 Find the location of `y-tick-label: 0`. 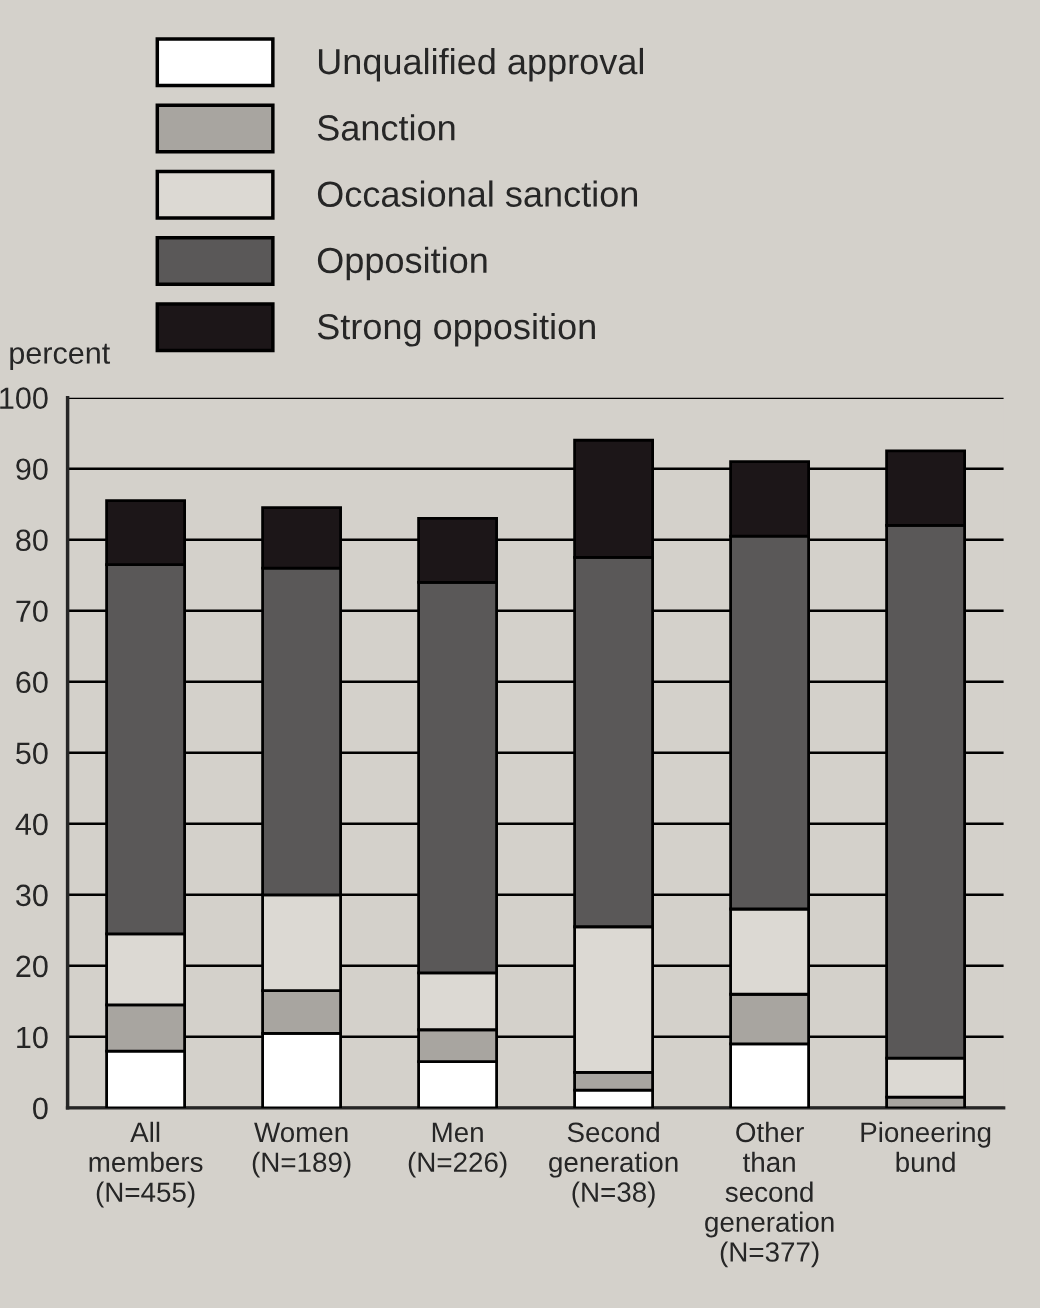

y-tick-label: 0 is located at coordinates (40, 1108).